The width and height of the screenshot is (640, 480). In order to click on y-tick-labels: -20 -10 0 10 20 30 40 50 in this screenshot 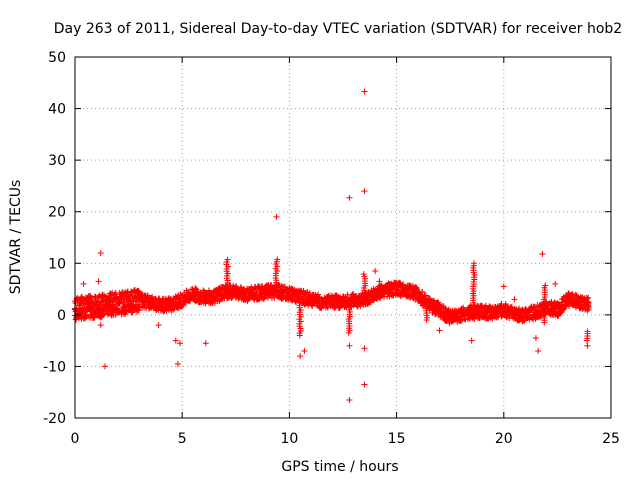, I will do `click(54, 238)`.